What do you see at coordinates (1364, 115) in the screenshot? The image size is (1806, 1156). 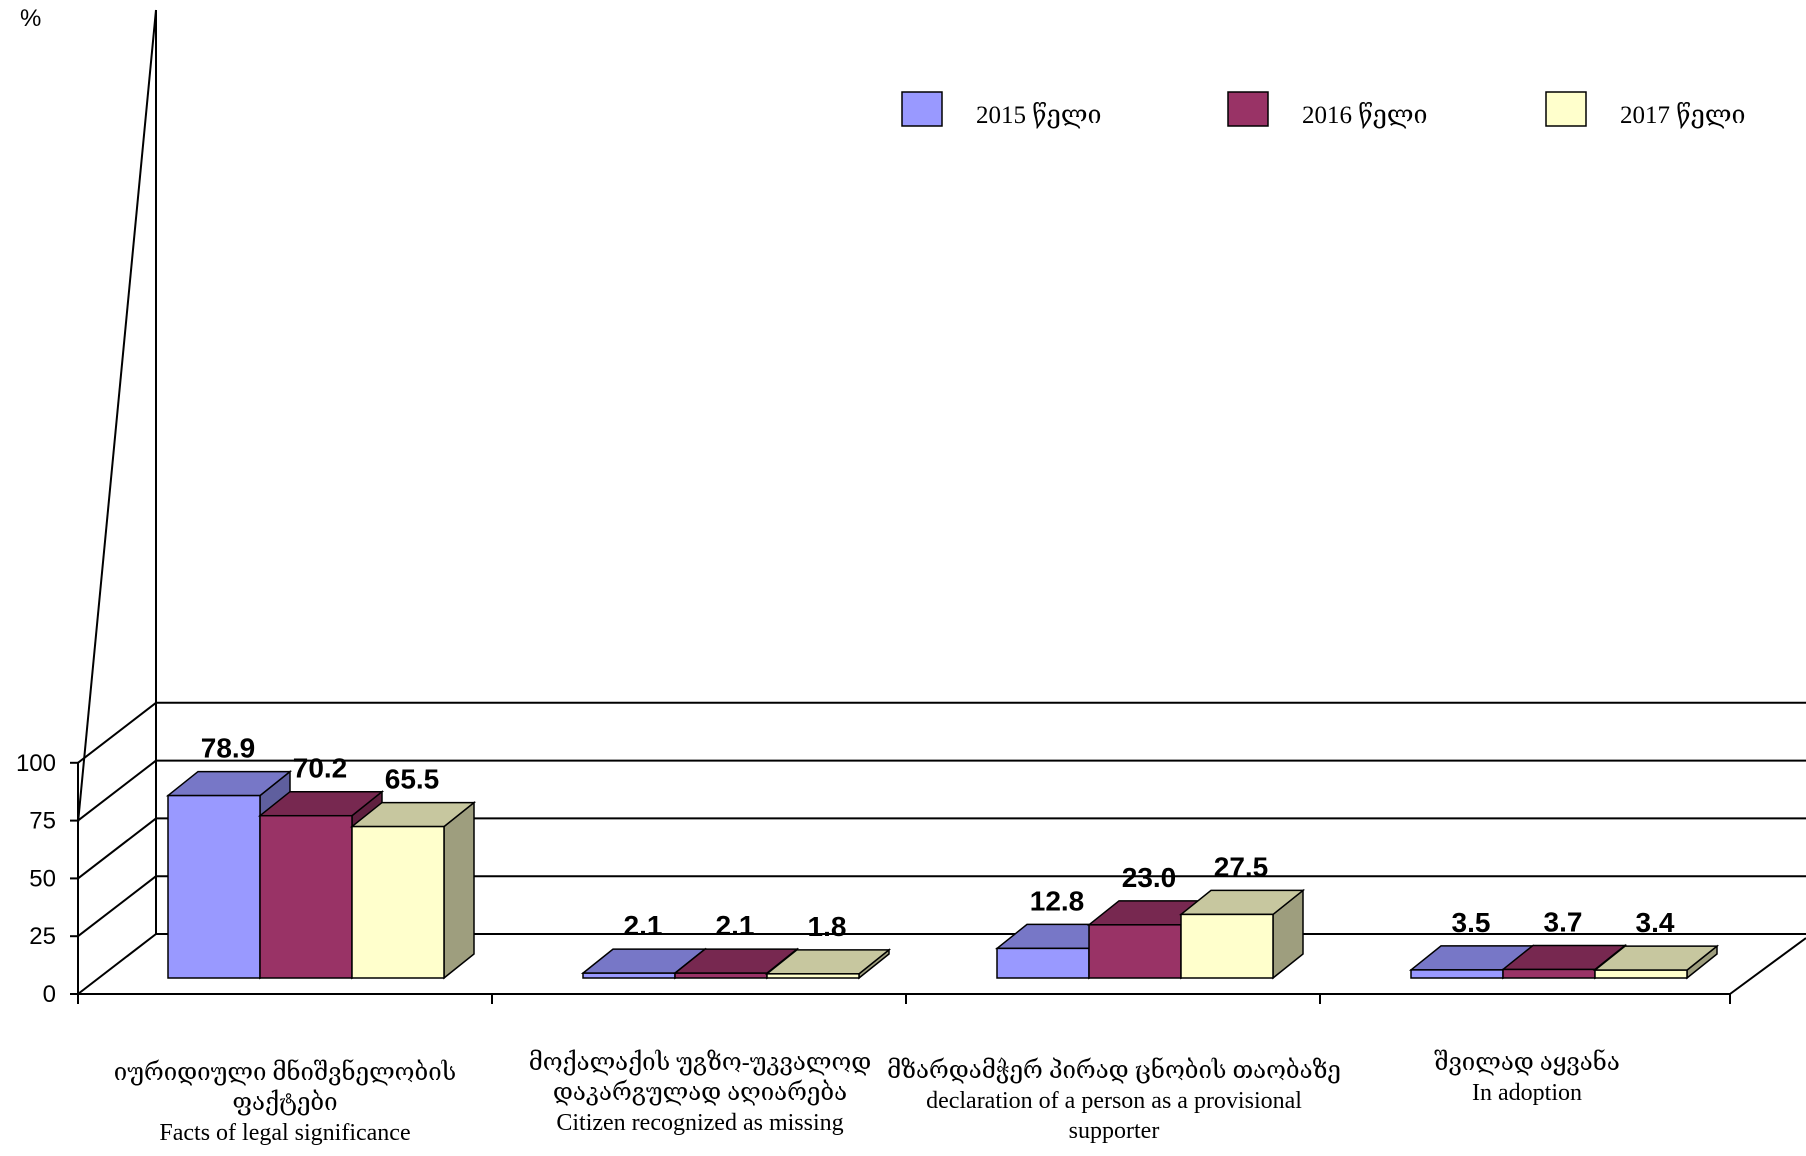 I see `legend-label: 2016 წელი` at bounding box center [1364, 115].